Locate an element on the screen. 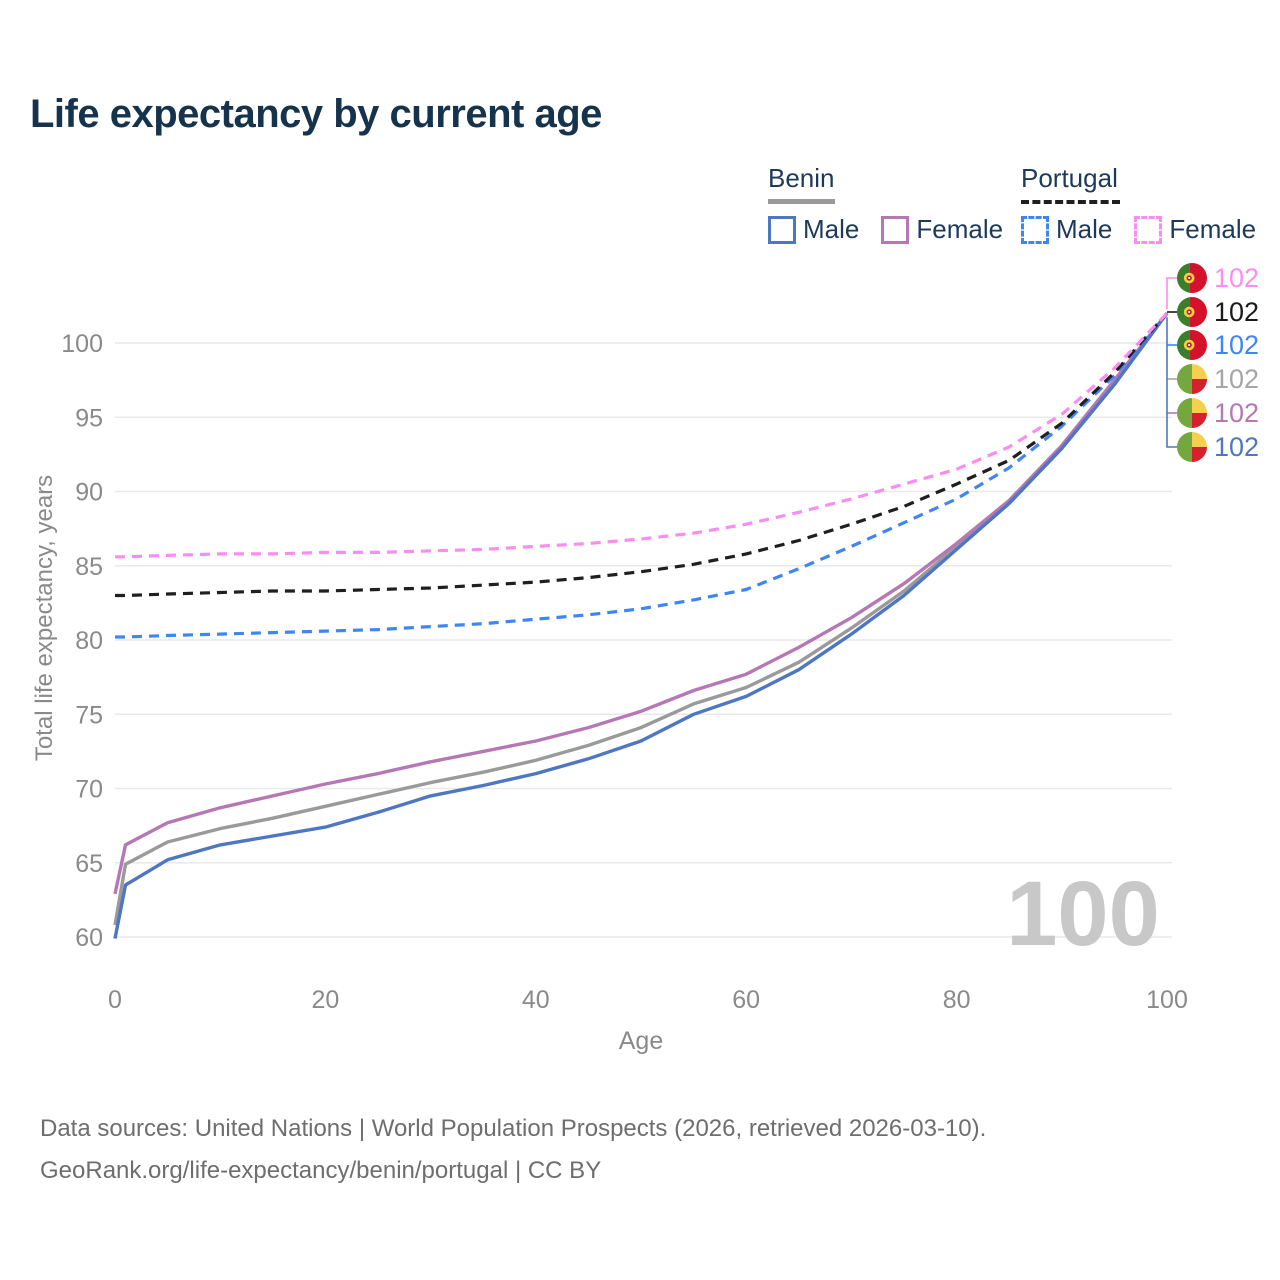  legend-underline-portugal is located at coordinates (1070, 202).